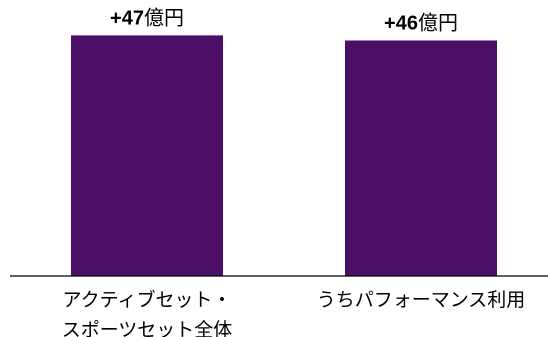 This screenshot has width=548, height=337. What do you see at coordinates (147, 17) in the screenshot?
I see `data-label-0: +47億円` at bounding box center [147, 17].